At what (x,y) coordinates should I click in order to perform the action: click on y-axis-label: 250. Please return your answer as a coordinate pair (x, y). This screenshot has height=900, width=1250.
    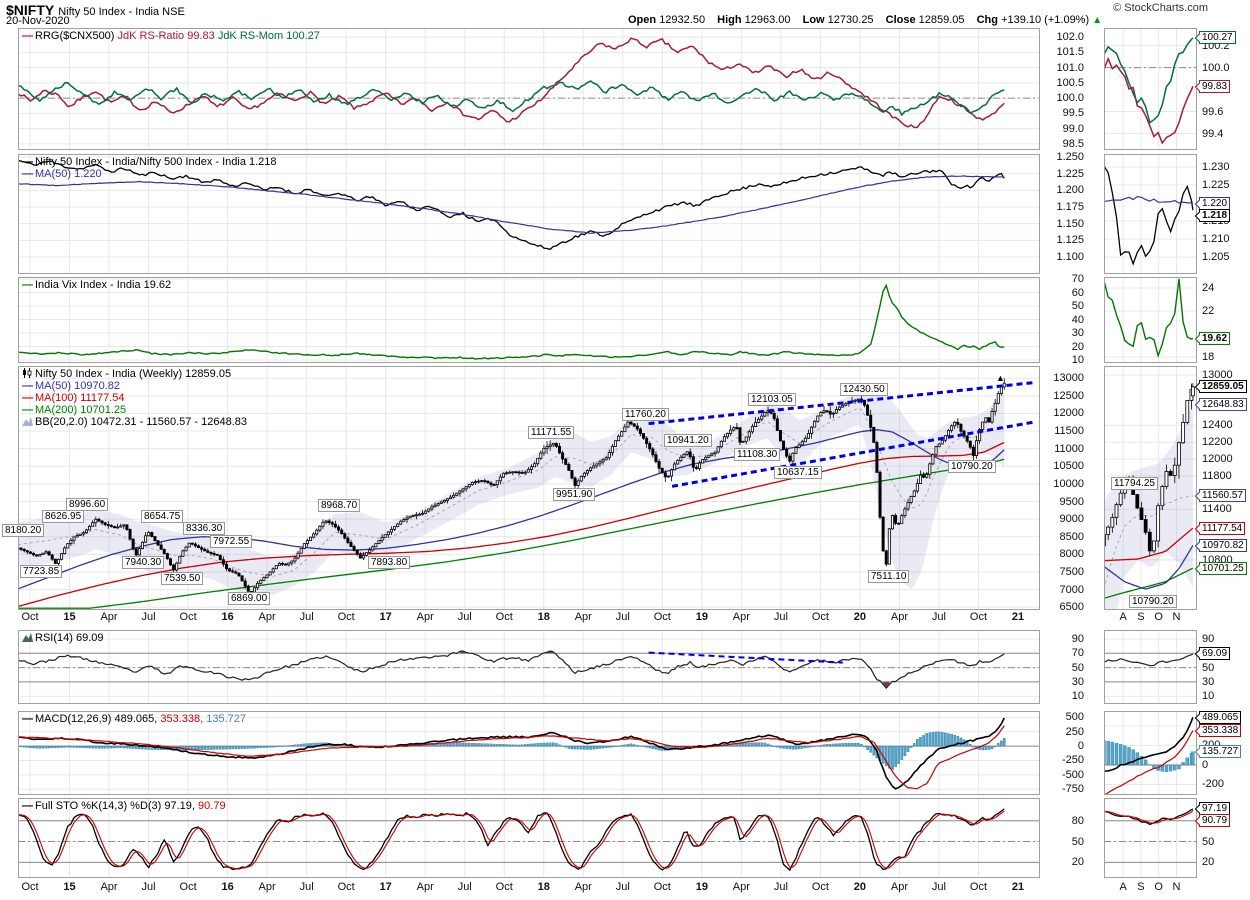
    Looking at the image, I should click on (1074, 731).